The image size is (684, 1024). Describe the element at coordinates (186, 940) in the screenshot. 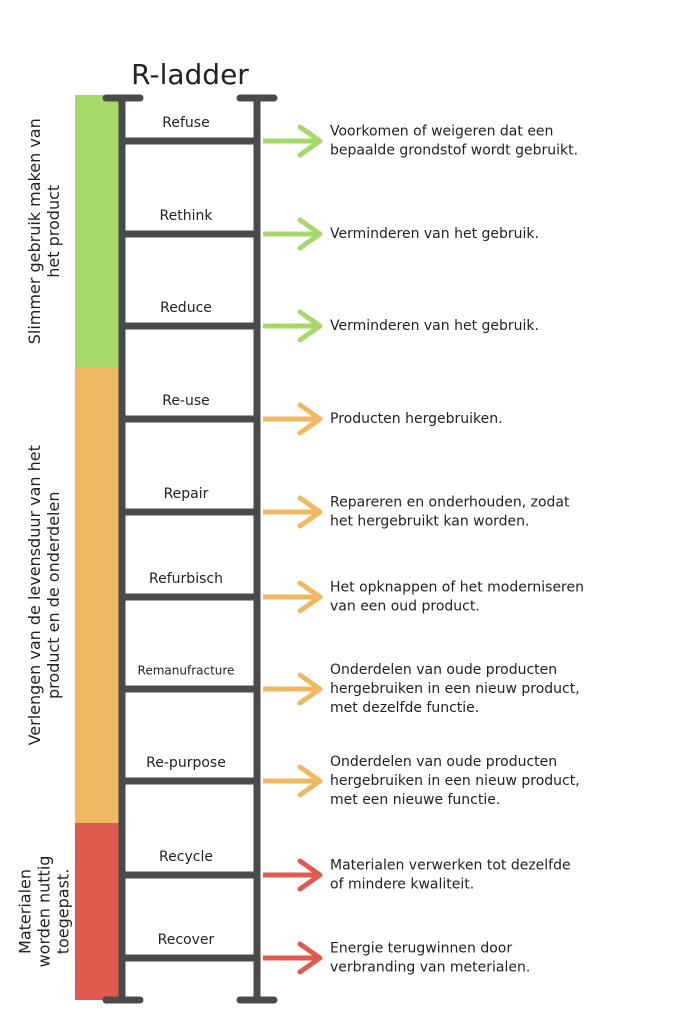

I see `rung-label: Recover` at that location.